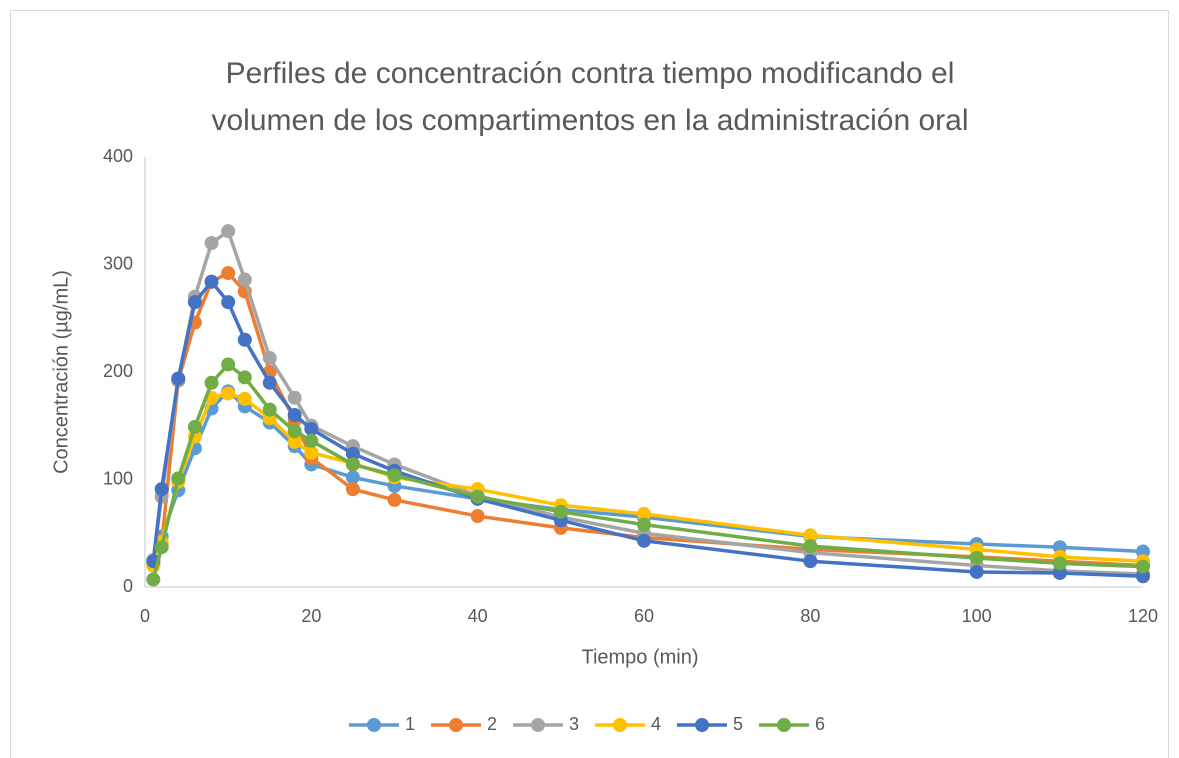 This screenshot has width=1179, height=758. I want to click on x-axis-label: Tiempo (min), so click(639, 657).